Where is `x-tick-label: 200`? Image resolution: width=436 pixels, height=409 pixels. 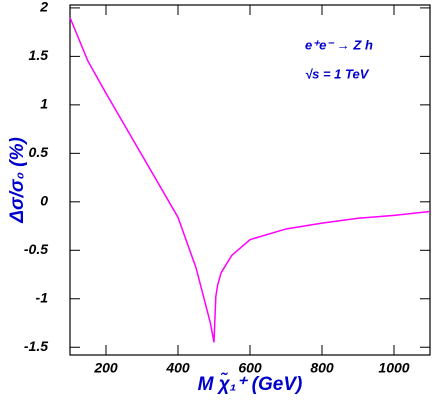 x-tick-label: 200 is located at coordinates (105, 368).